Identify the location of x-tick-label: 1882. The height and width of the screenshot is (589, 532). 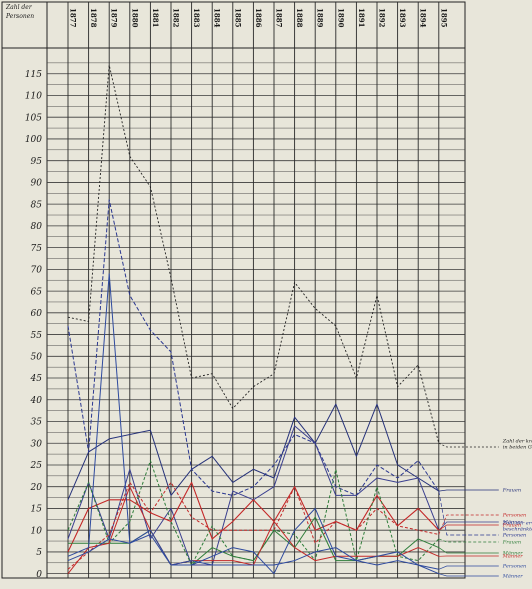
(176, 18).